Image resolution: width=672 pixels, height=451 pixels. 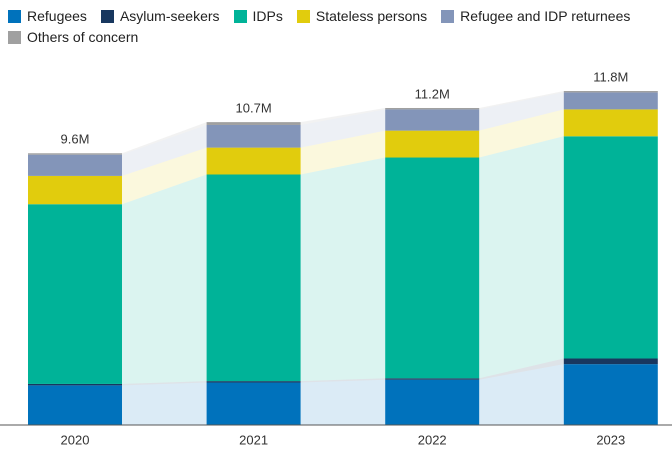 What do you see at coordinates (545, 16) in the screenshot?
I see `legend-label: Refugee and IDP returnees` at bounding box center [545, 16].